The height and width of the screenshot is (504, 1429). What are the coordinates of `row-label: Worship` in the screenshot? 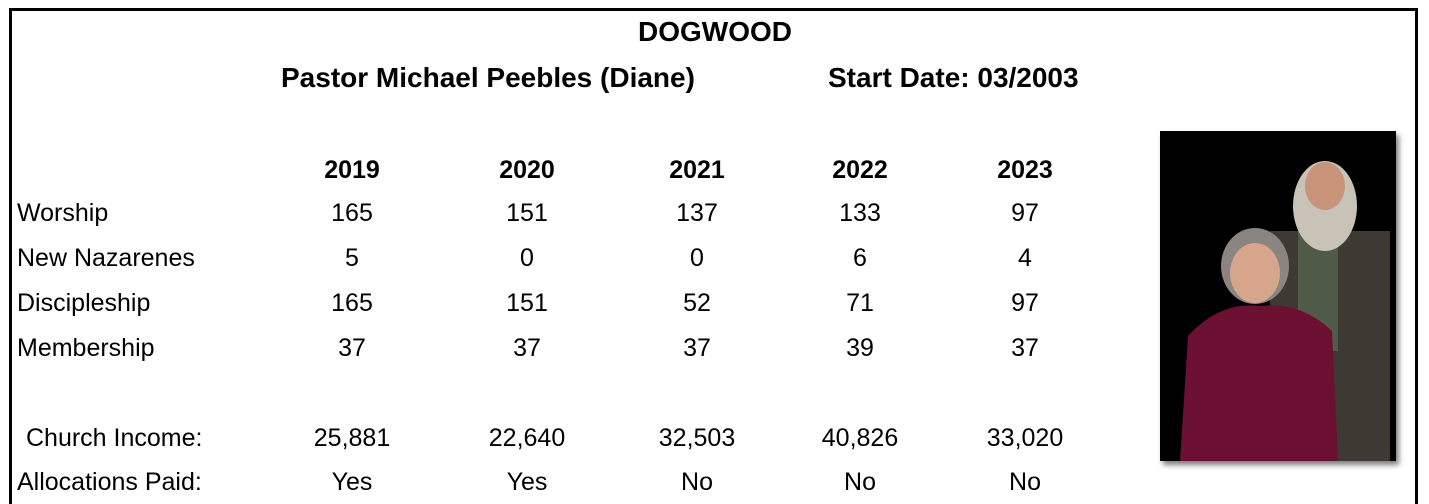 It's located at (63, 213).